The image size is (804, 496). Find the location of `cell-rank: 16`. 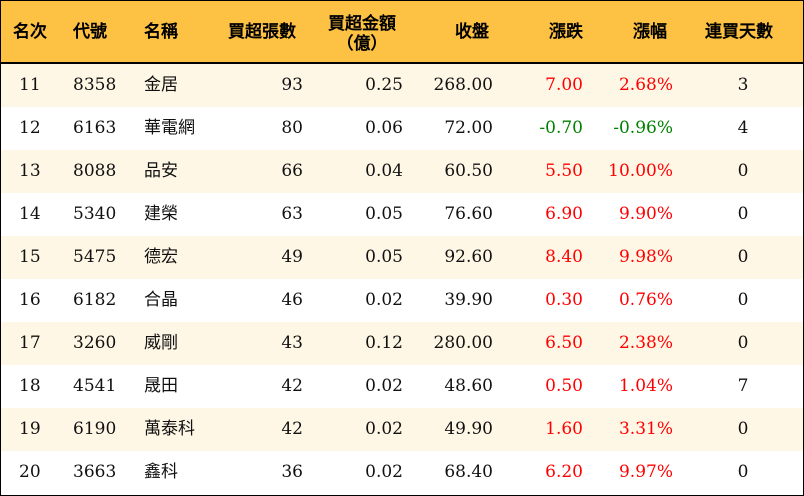

cell-rank: 16 is located at coordinates (30, 300).